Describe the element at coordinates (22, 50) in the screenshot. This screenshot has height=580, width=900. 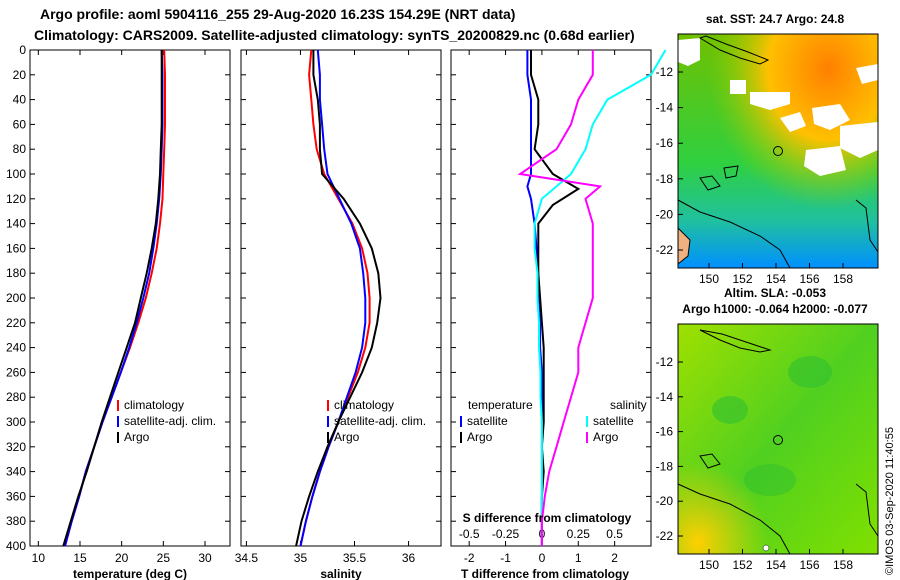
I see `depth-tick-label: 0` at that location.